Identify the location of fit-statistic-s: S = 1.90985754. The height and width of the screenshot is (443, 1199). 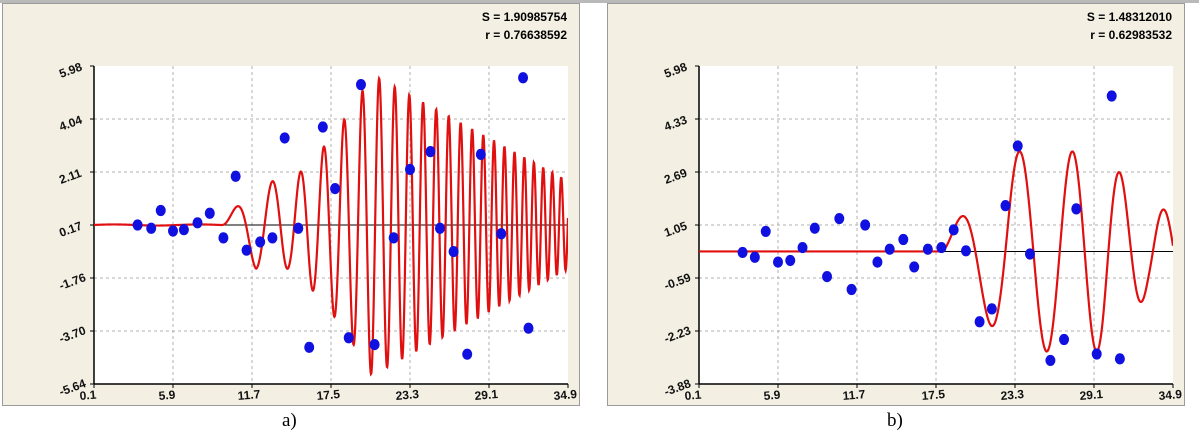
(524, 17).